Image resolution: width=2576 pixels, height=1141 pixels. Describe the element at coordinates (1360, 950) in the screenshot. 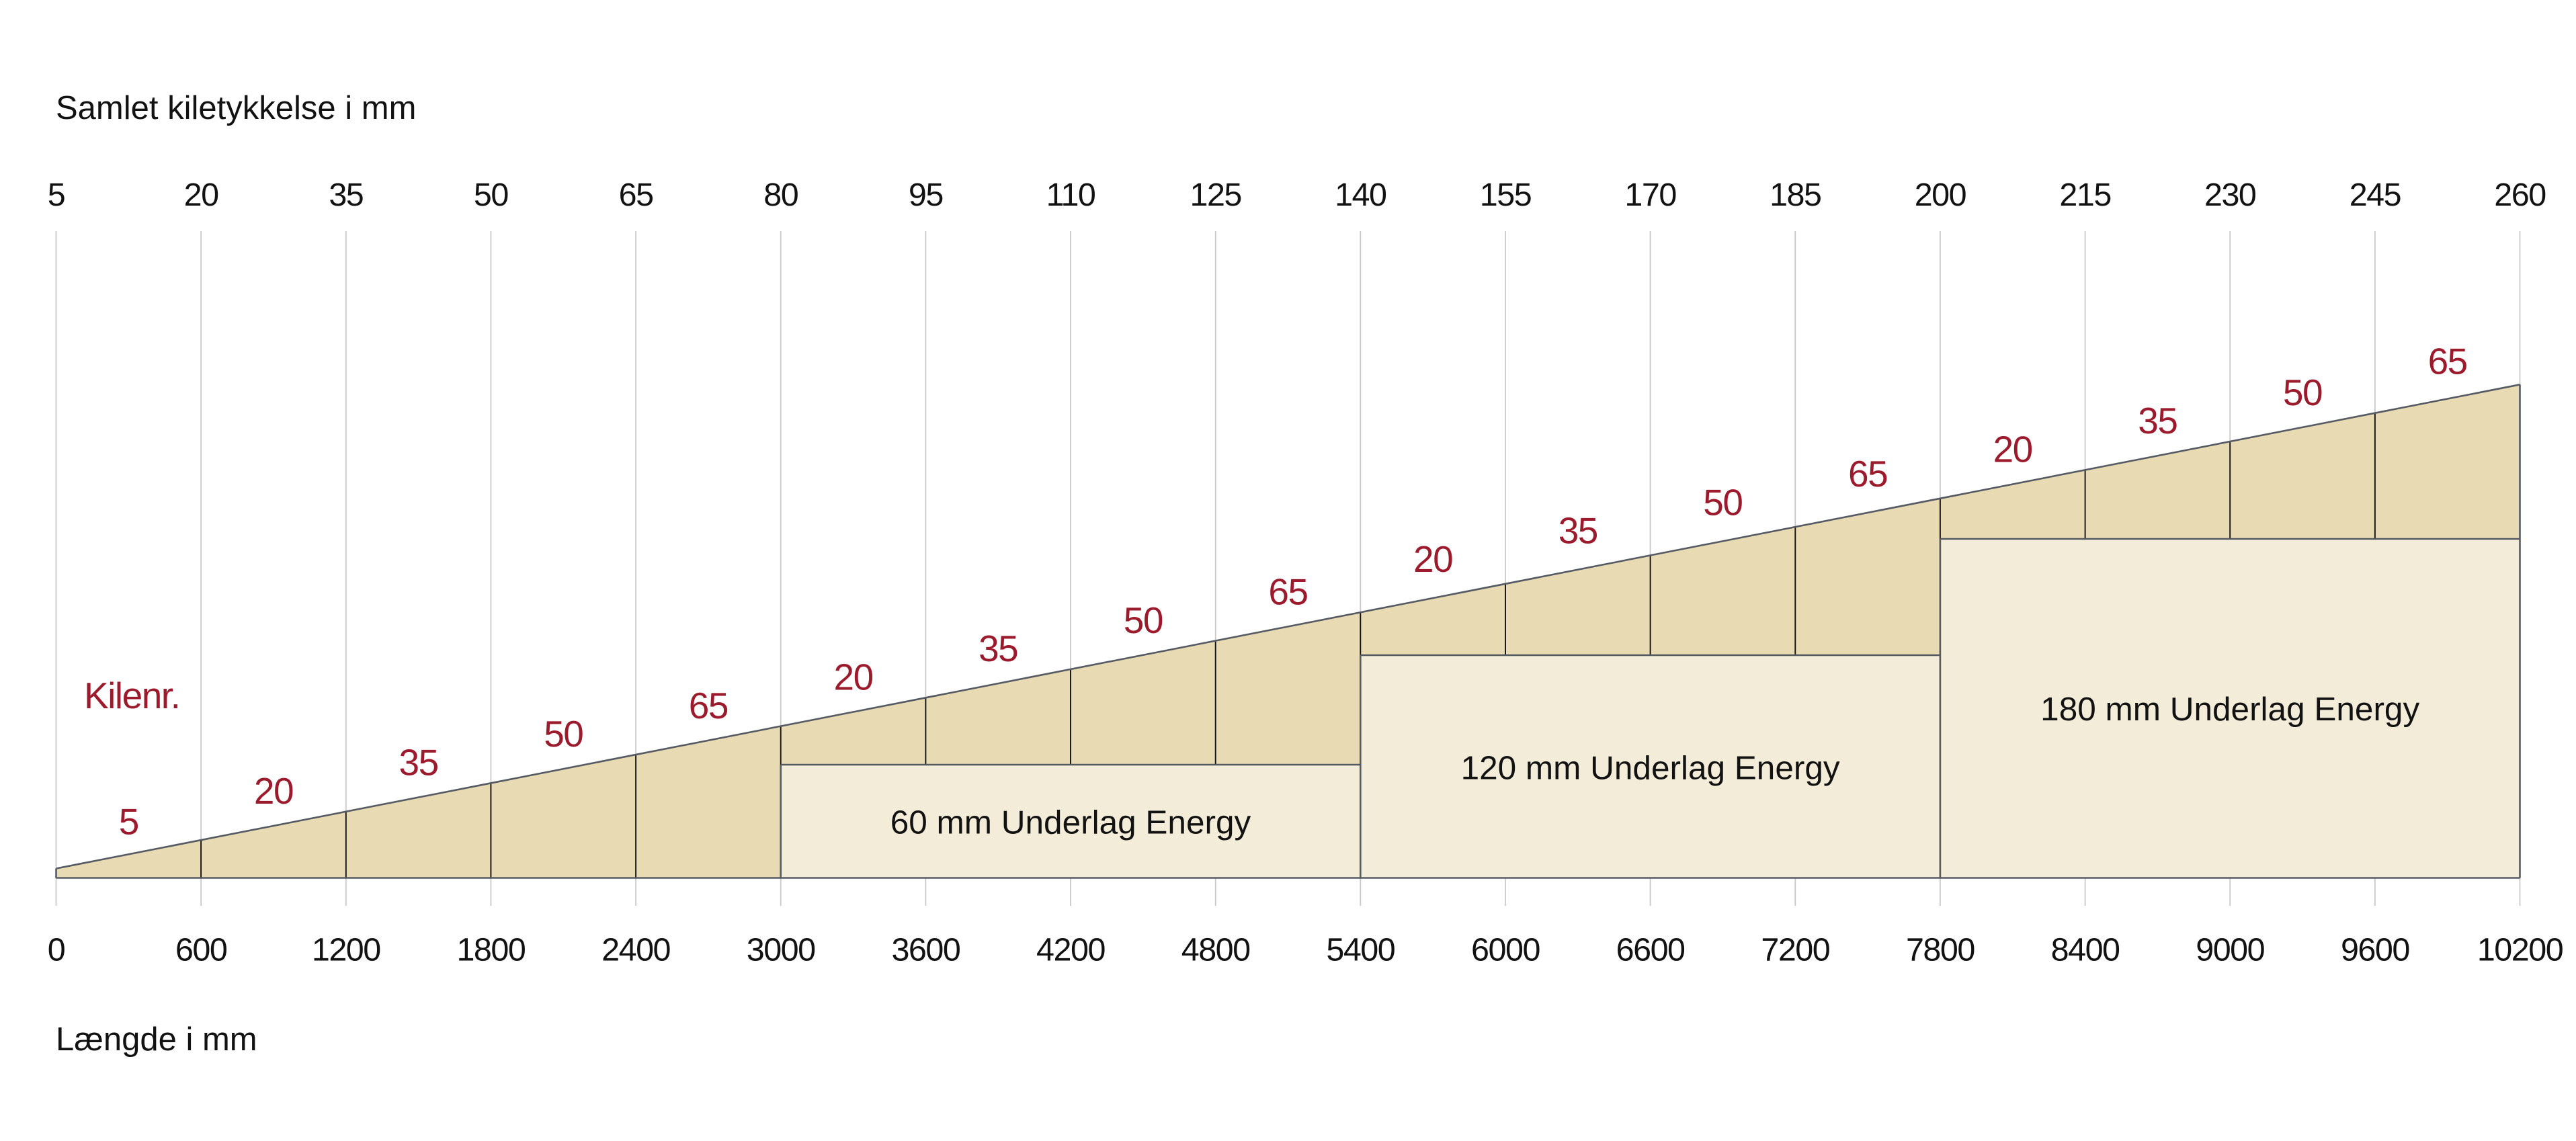

I see `svg-text: 5400` at that location.